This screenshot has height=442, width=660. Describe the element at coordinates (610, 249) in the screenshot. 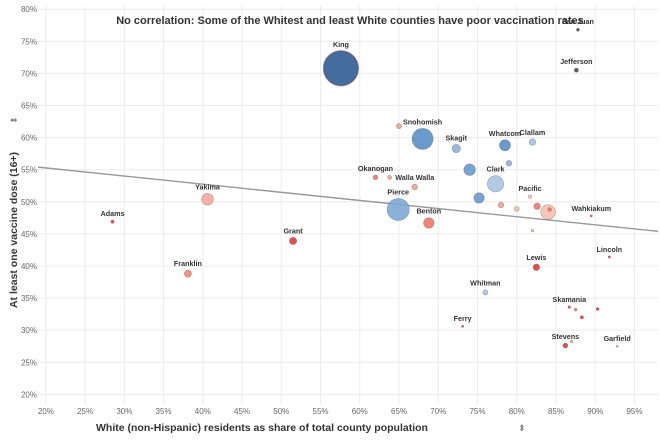

I see `point-label-lincoln: Lincoln` at that location.